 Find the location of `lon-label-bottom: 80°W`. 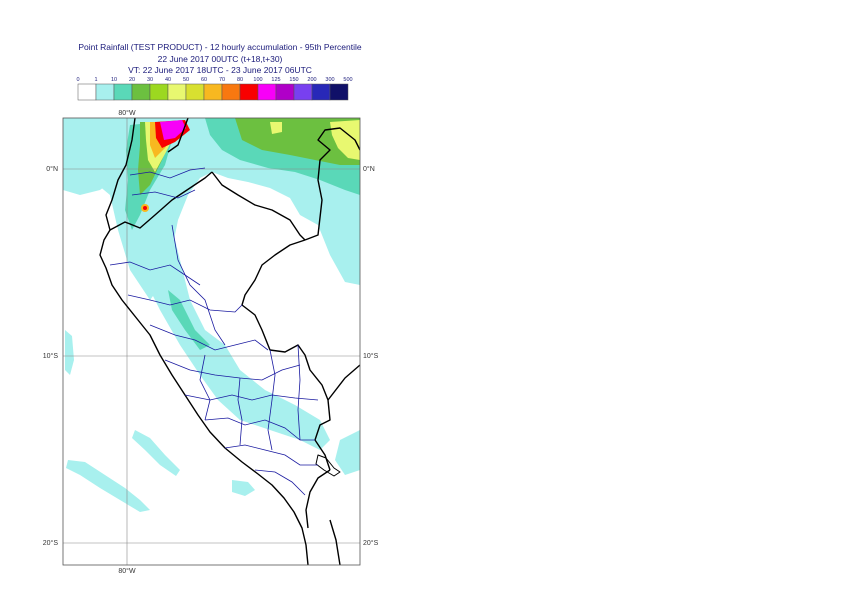

lon-label-bottom: 80°W is located at coordinates (127, 571).